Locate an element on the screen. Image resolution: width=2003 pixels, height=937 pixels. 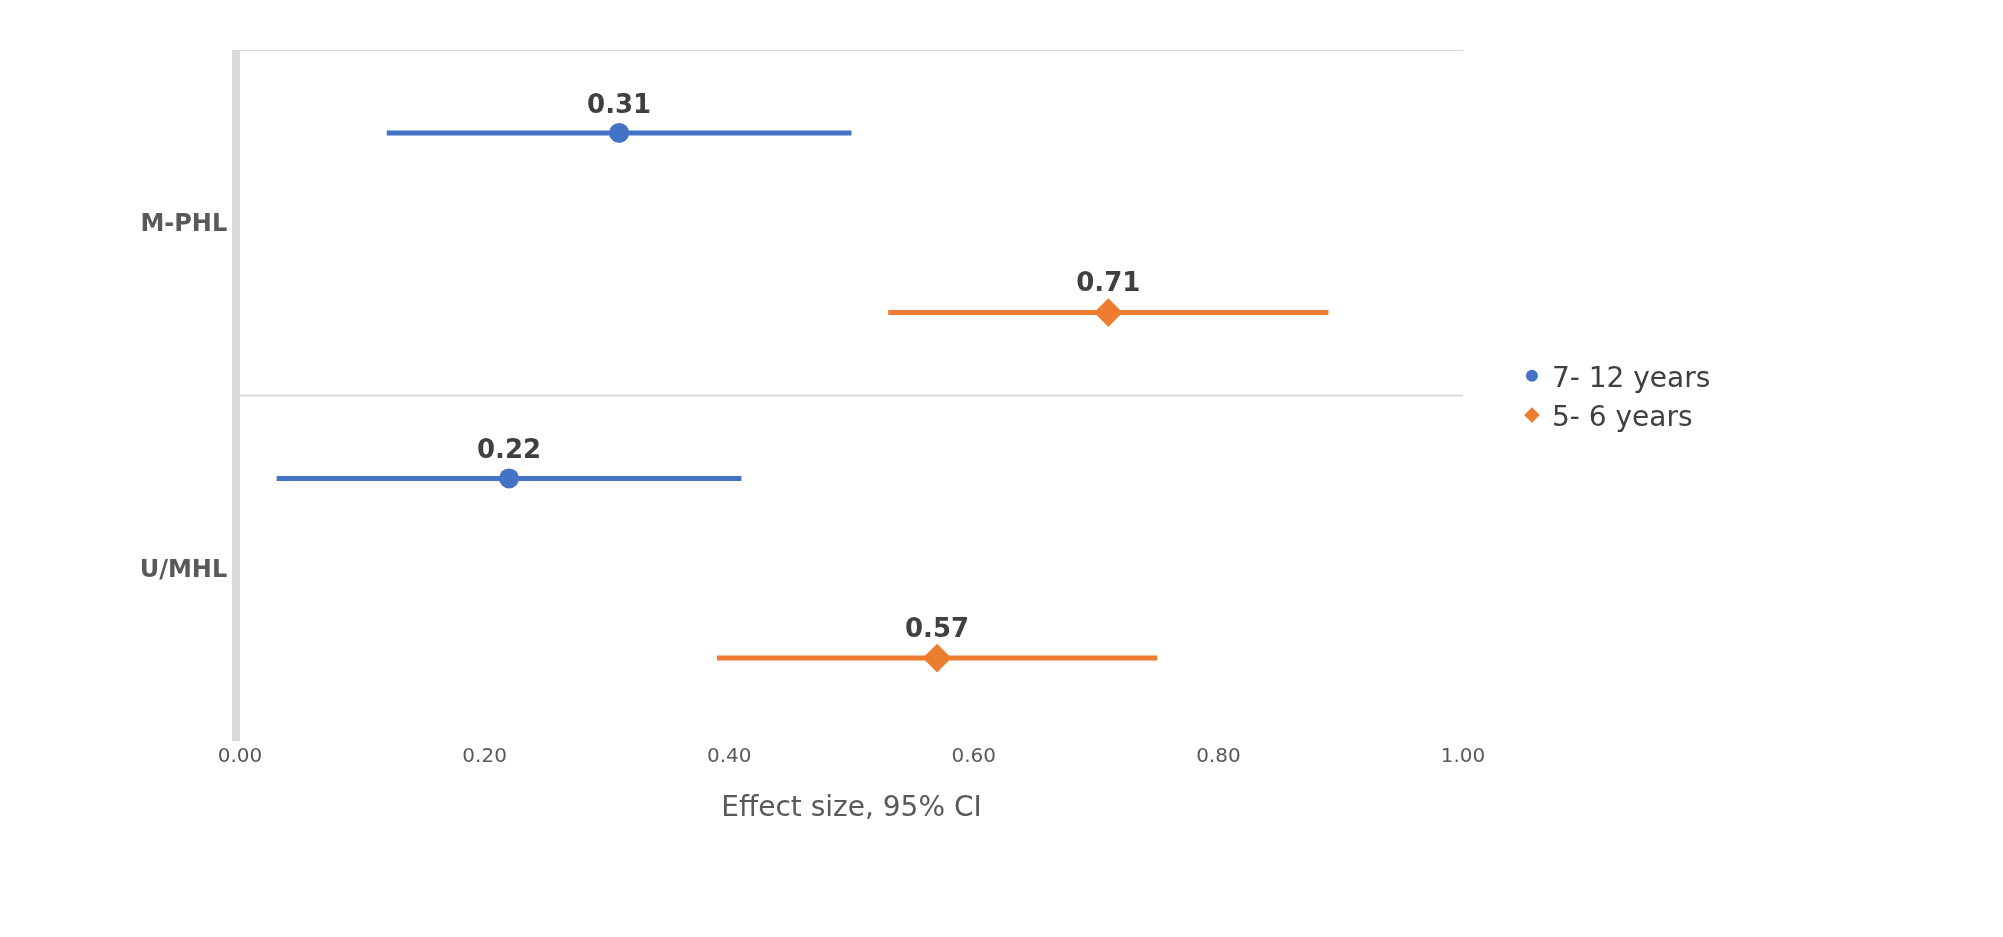
x-tick-label: 0.60 is located at coordinates (974, 755).